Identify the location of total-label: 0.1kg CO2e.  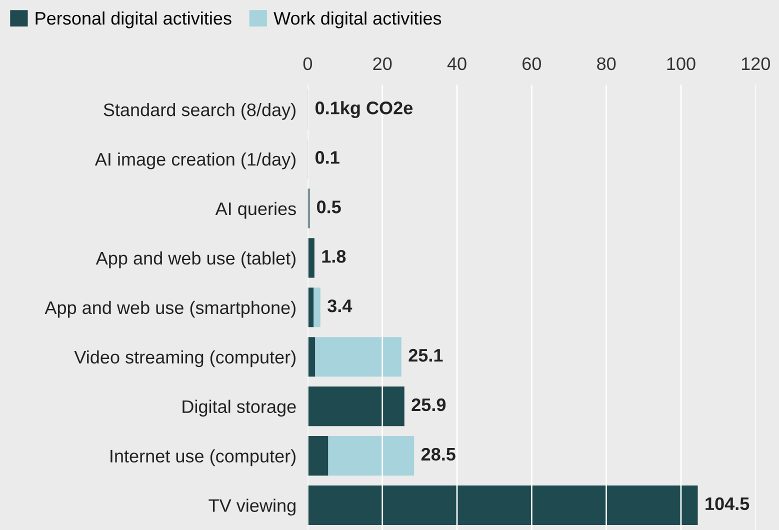
(364, 109).